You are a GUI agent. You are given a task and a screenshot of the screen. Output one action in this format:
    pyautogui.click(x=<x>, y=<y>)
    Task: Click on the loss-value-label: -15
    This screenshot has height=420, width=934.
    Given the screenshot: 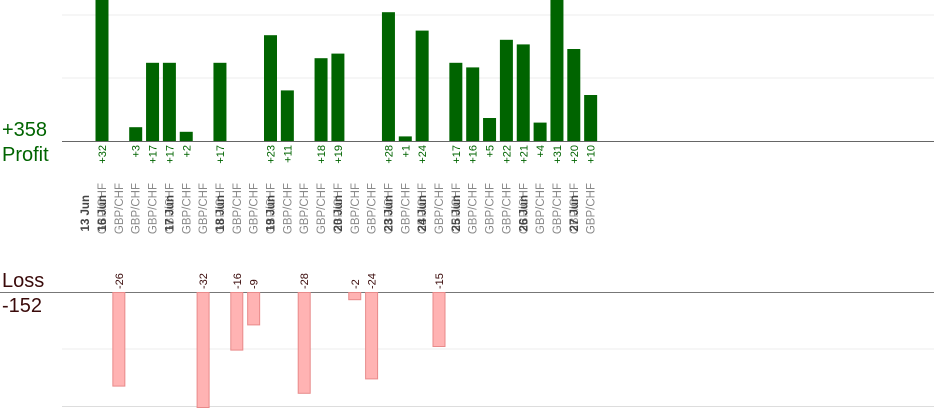 What is the action you would take?
    pyautogui.click(x=440, y=281)
    